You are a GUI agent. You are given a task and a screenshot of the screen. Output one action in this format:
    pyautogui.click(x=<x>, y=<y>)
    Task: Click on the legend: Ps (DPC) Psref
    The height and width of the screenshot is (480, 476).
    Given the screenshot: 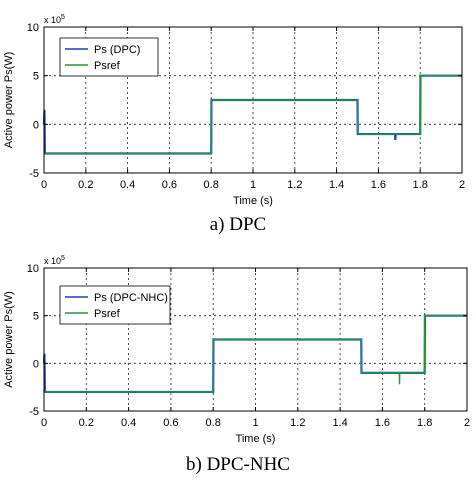 What is the action you would take?
    pyautogui.click(x=109, y=57)
    